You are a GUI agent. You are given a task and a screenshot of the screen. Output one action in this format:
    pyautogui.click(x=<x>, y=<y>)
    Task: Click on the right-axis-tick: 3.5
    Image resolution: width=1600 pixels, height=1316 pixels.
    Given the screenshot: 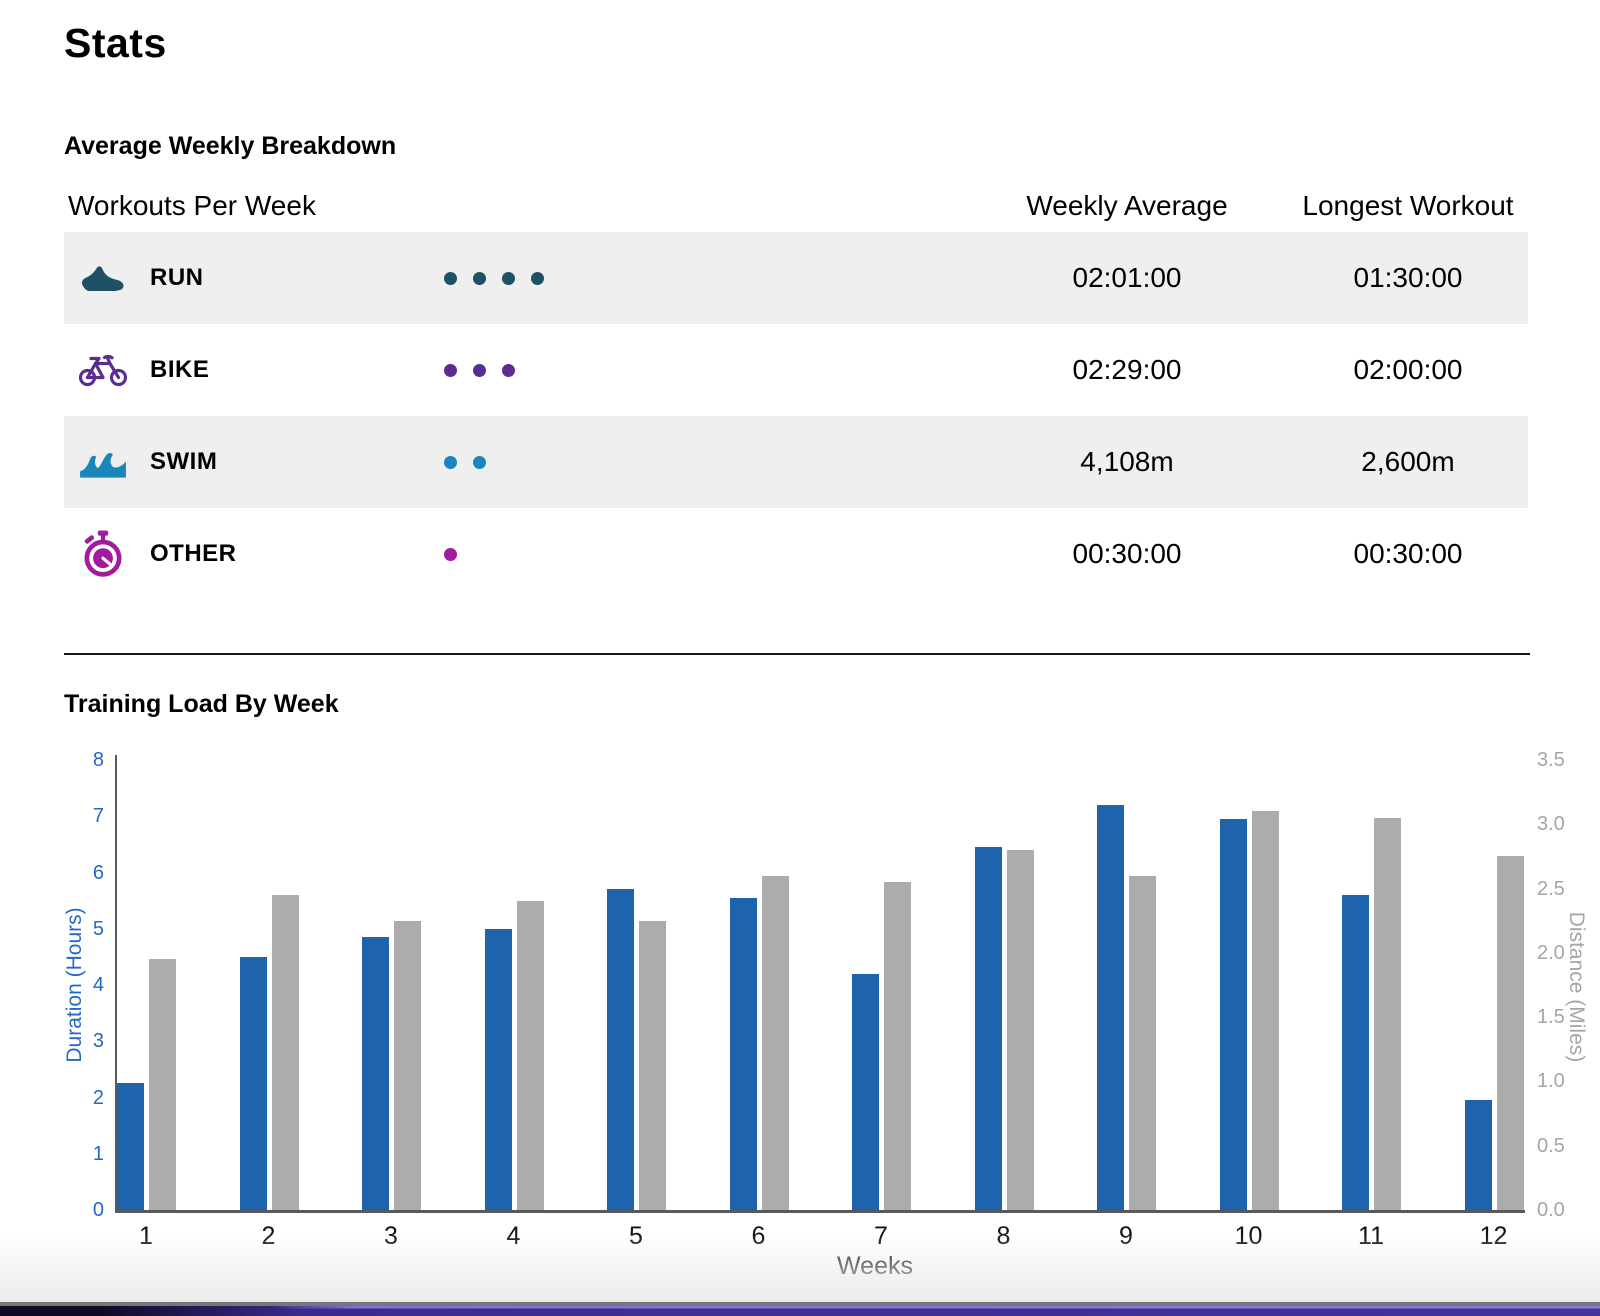 What is the action you would take?
    pyautogui.click(x=1551, y=760)
    